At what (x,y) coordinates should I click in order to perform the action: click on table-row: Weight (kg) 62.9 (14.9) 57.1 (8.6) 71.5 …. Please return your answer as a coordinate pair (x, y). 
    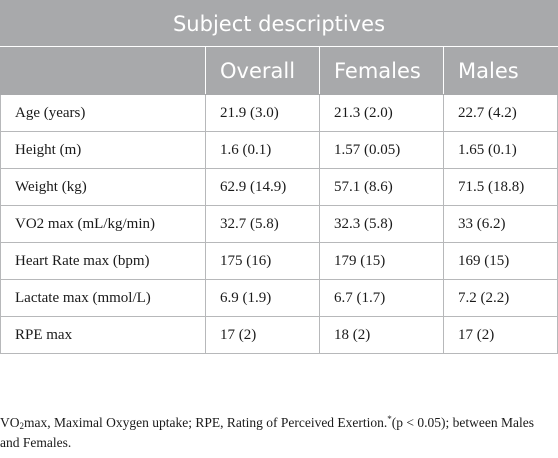
    Looking at the image, I should click on (279, 187).